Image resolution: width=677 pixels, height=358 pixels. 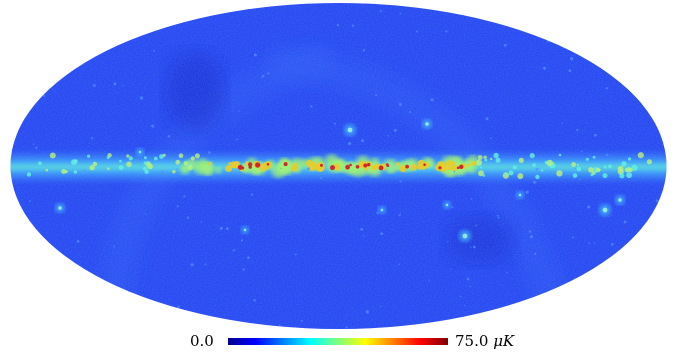 What do you see at coordinates (202, 341) in the screenshot?
I see `colorbar-min-label: 0.0` at bounding box center [202, 341].